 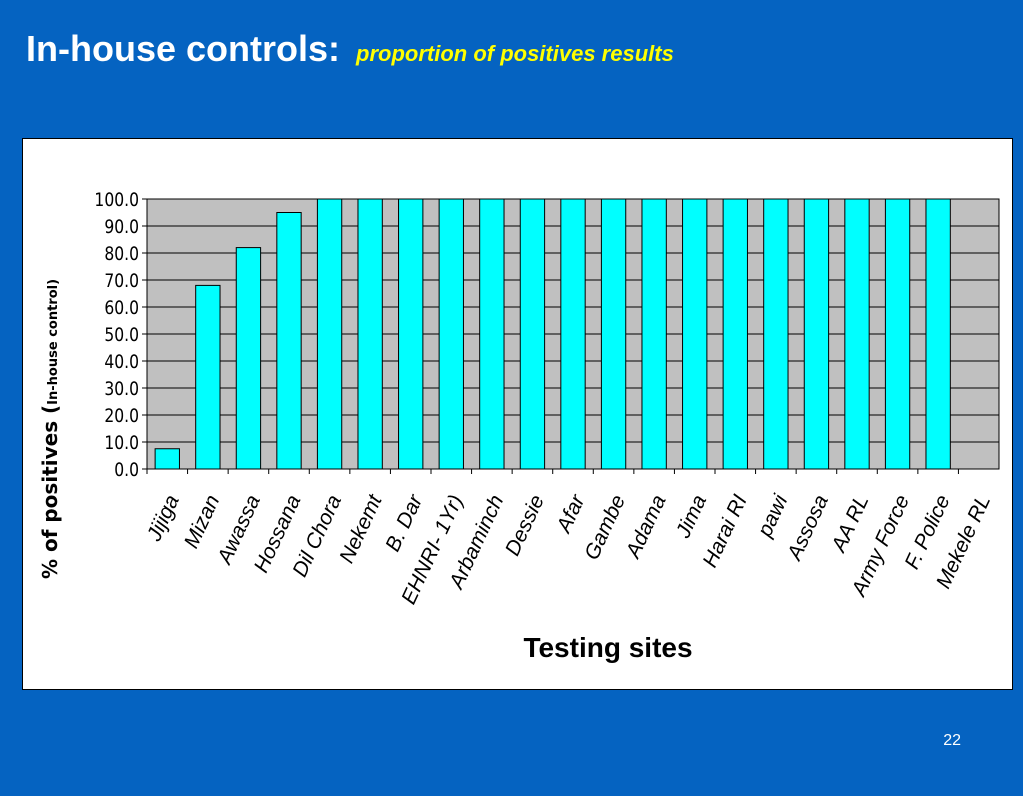 What do you see at coordinates (121, 228) in the screenshot?
I see `y-tick-label: 90.0` at bounding box center [121, 228].